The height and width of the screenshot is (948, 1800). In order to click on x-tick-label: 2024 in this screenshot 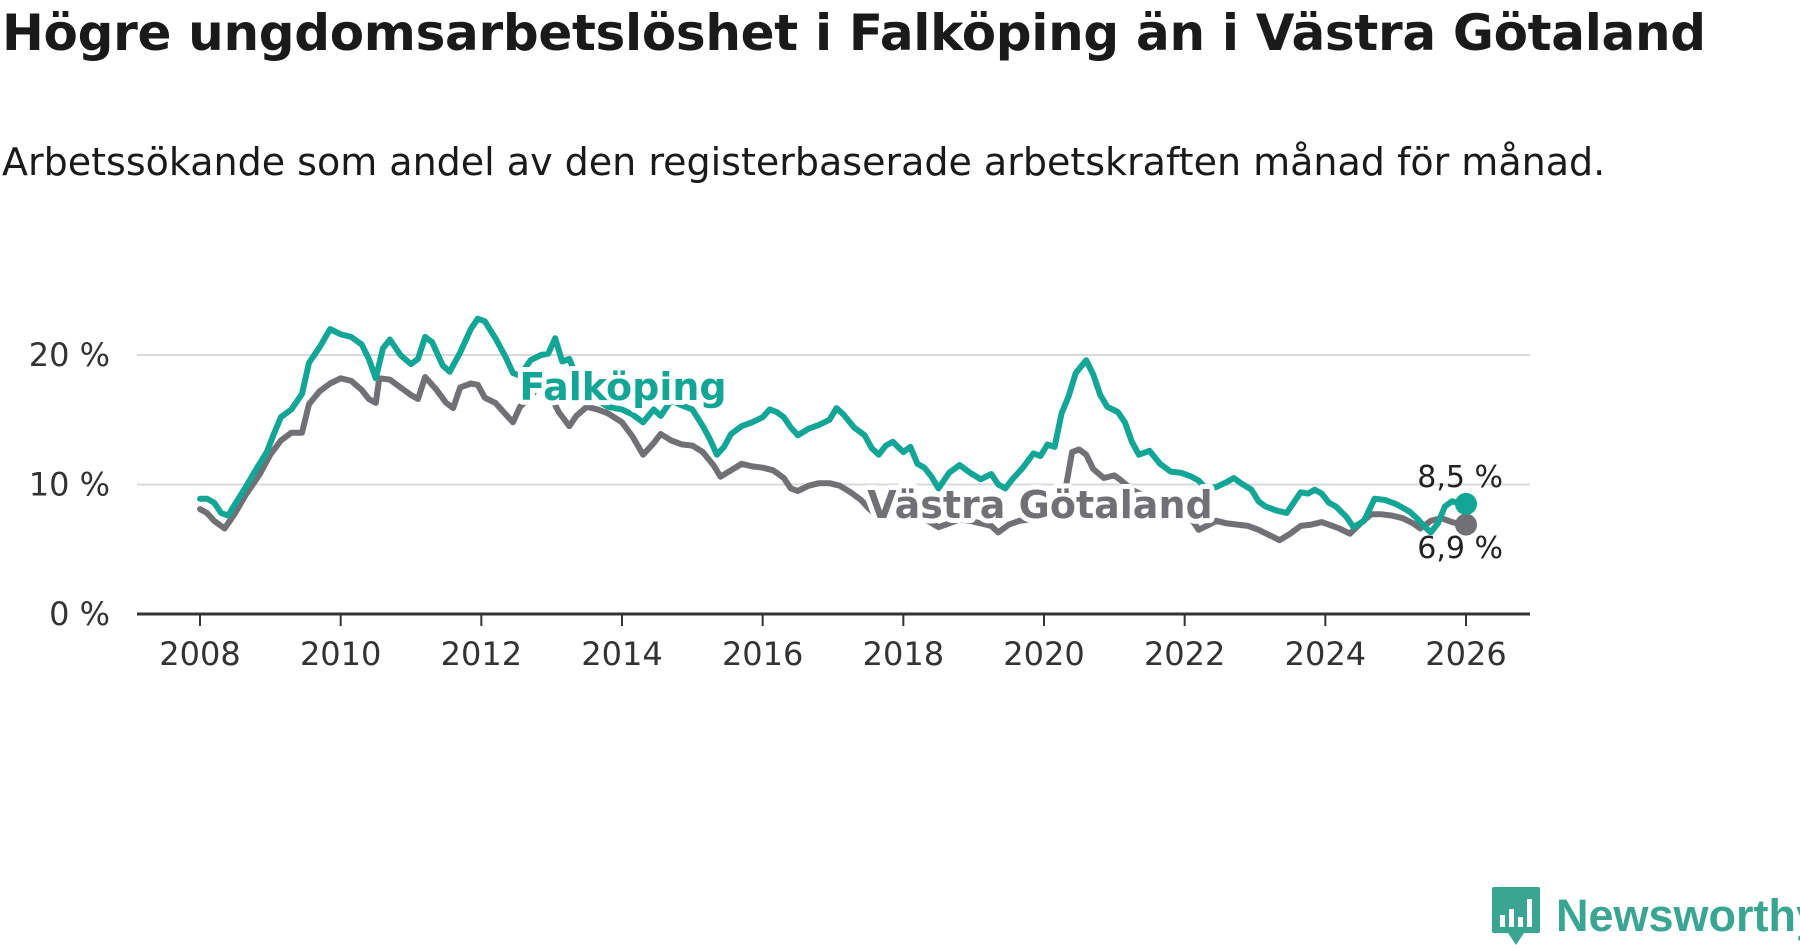, I will do `click(1325, 654)`.